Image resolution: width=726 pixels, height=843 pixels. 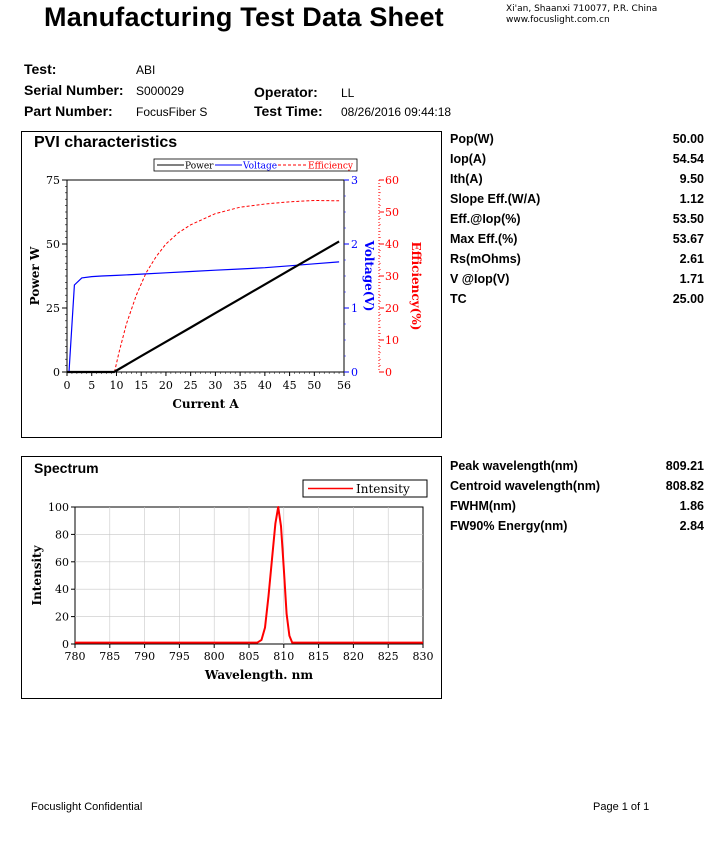 I want to click on x-tick-label: 25, so click(x=191, y=385).